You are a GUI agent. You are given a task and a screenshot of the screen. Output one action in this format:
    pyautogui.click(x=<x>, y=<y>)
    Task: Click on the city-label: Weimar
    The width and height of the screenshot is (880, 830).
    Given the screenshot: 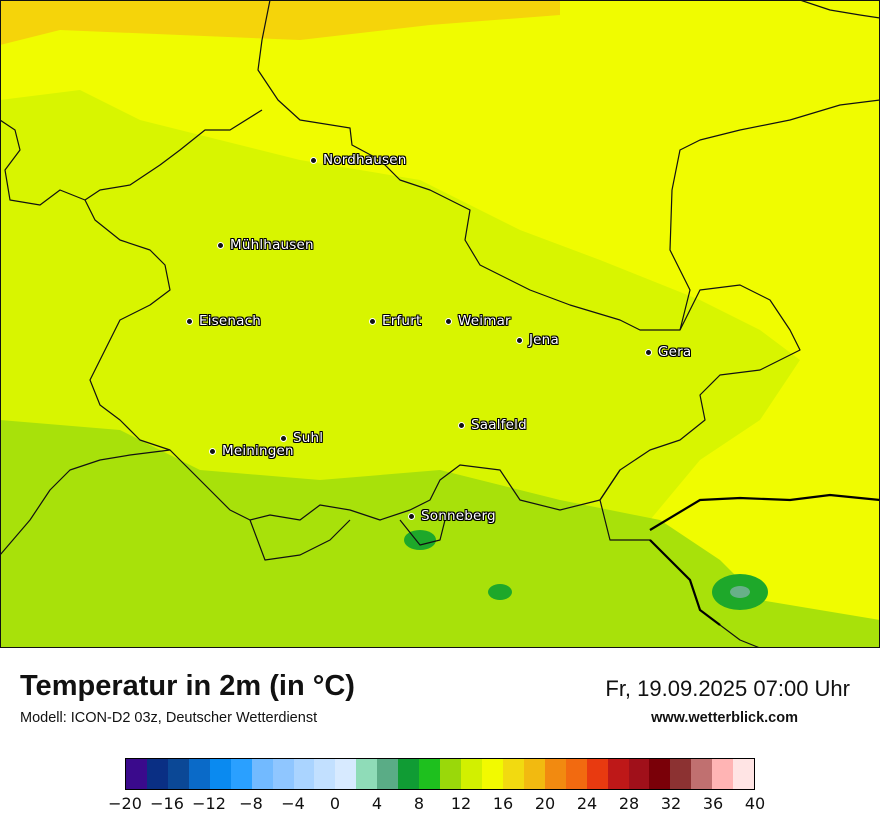 What is the action you would take?
    pyautogui.click(x=484, y=321)
    